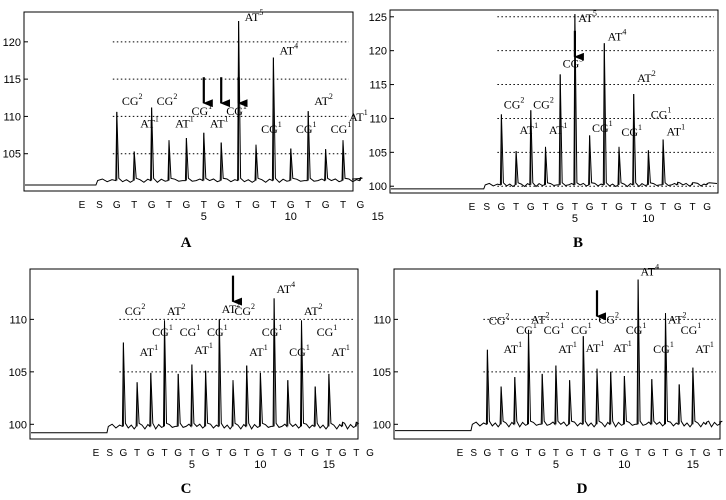 The image size is (726, 500). Describe the element at coordinates (578, 243) in the screenshot. I see `panel-label: B` at that location.